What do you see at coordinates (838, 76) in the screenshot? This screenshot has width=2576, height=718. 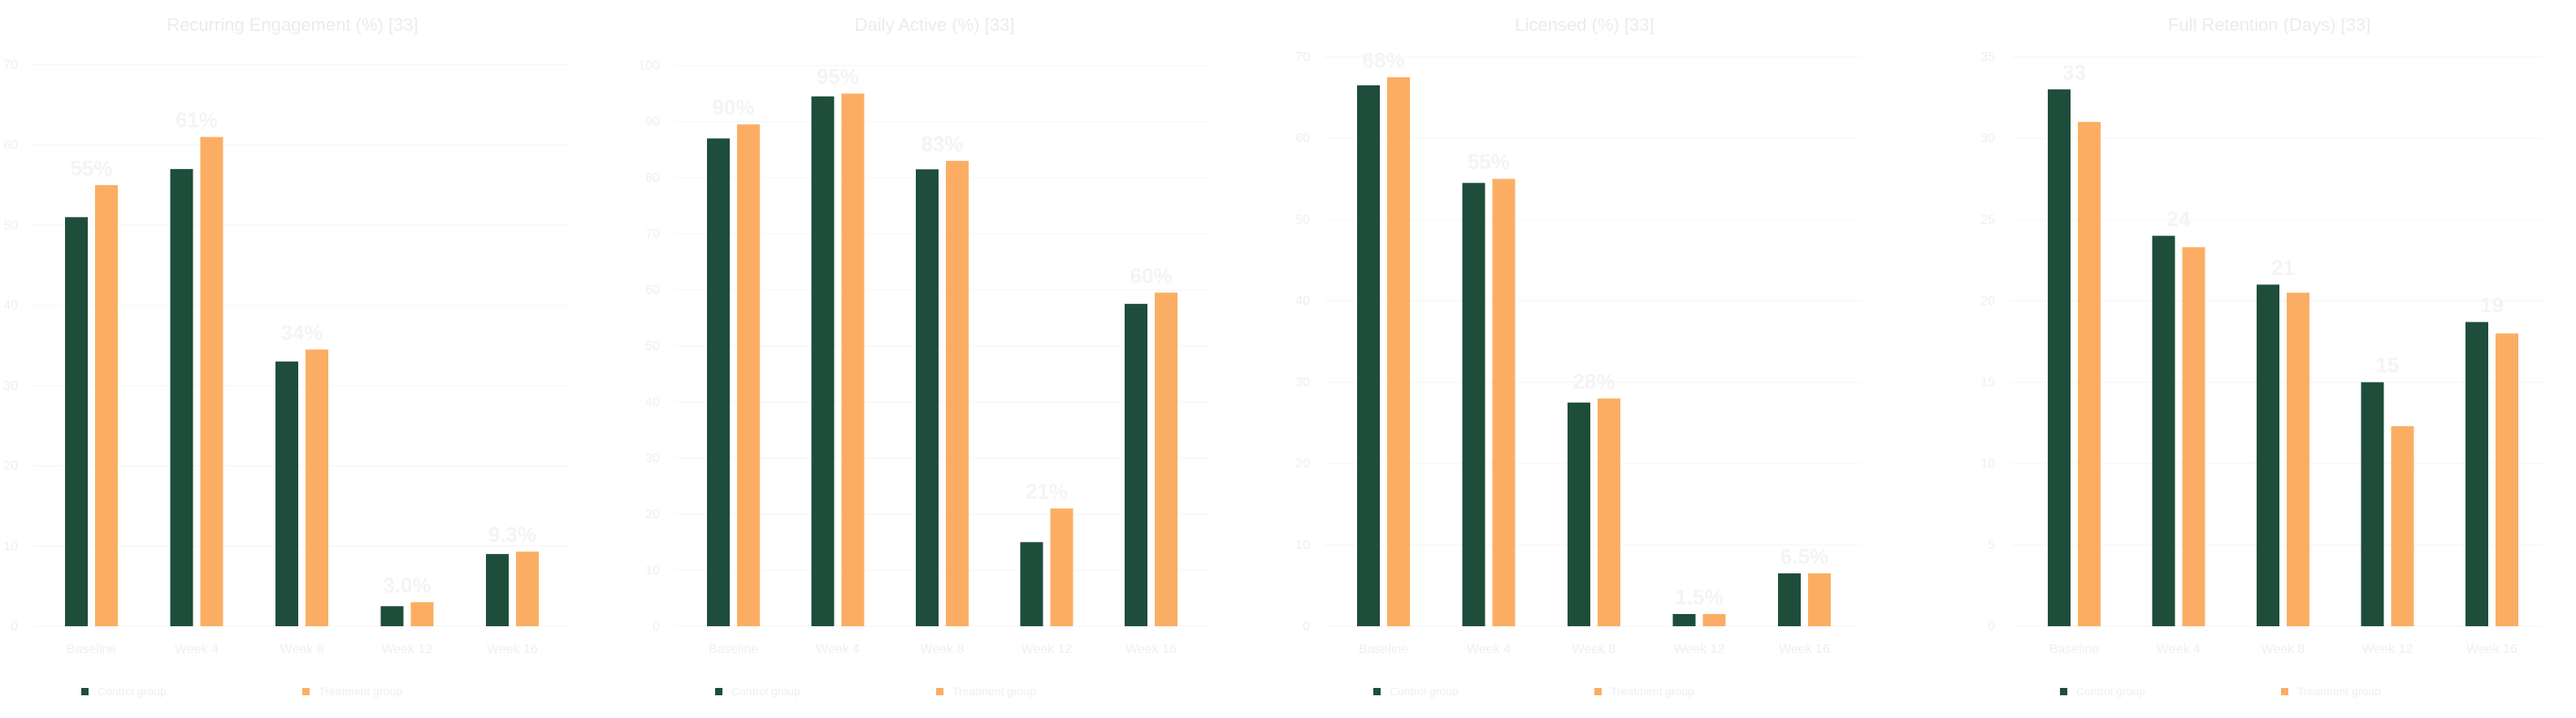 I see `data-label: 95%` at bounding box center [838, 76].